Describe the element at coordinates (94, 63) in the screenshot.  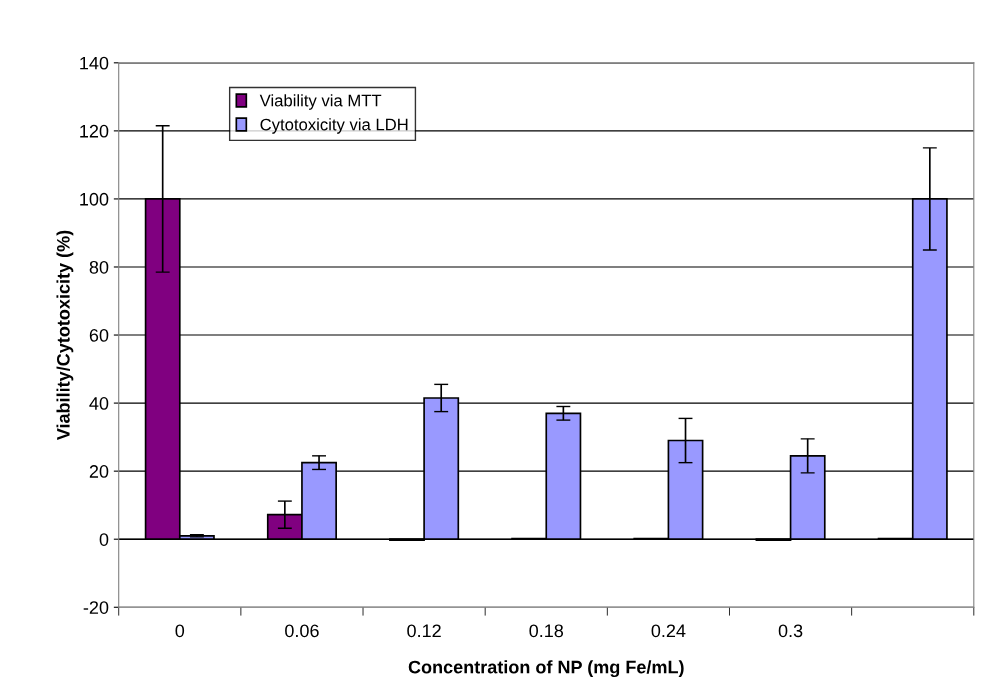
I see `y-tick-label: 140` at that location.